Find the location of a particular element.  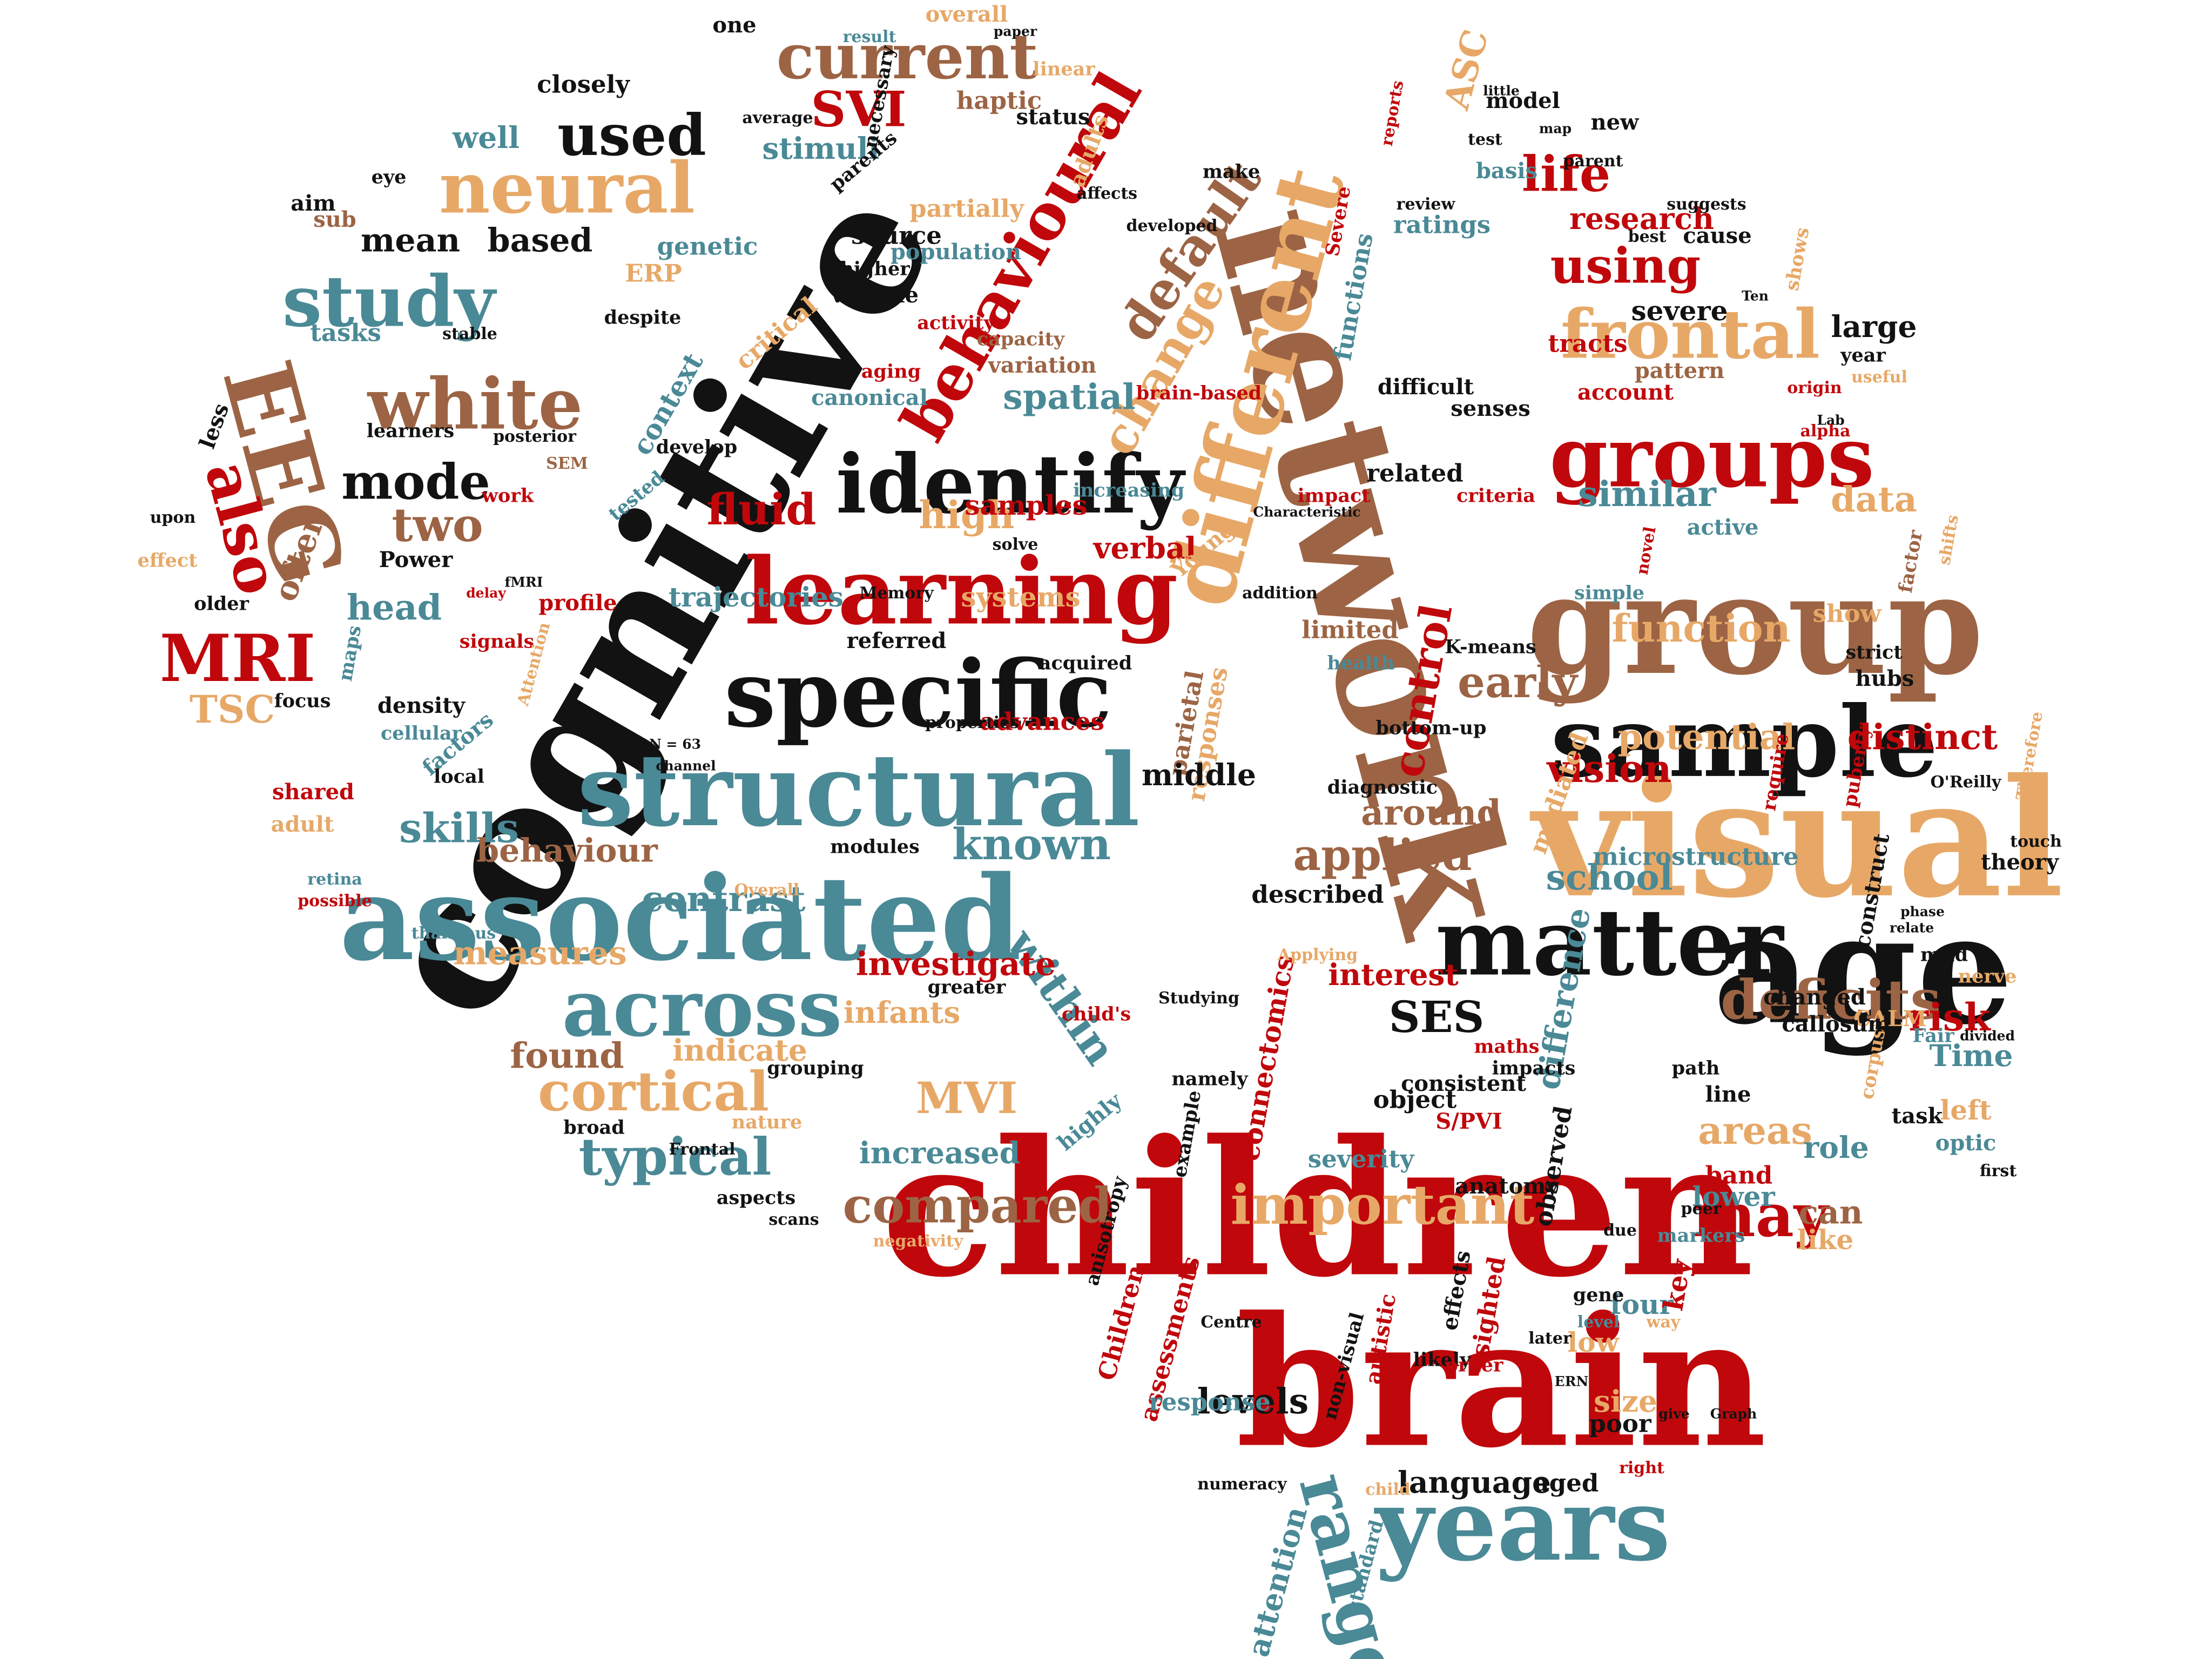

word-matter: matter is located at coordinates (1610, 943).